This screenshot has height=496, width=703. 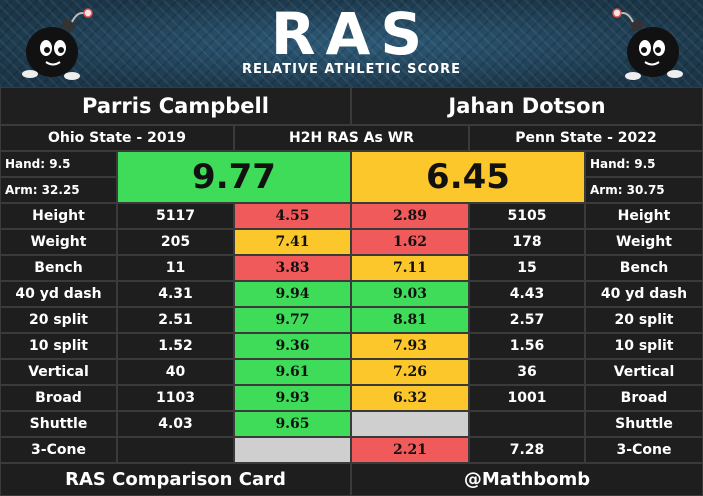 I want to click on school-left: Ohio State - 2019, so click(x=117, y=138).